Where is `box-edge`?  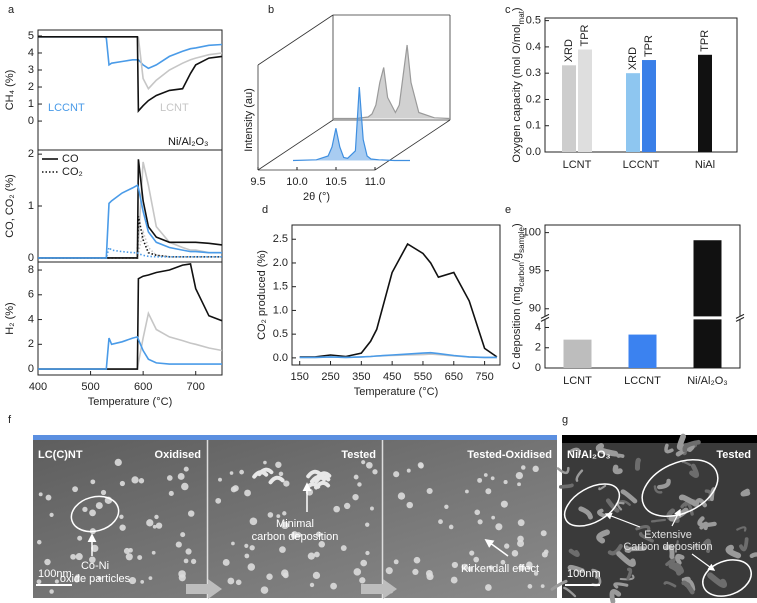 box-edge is located at coordinates (295, 40).